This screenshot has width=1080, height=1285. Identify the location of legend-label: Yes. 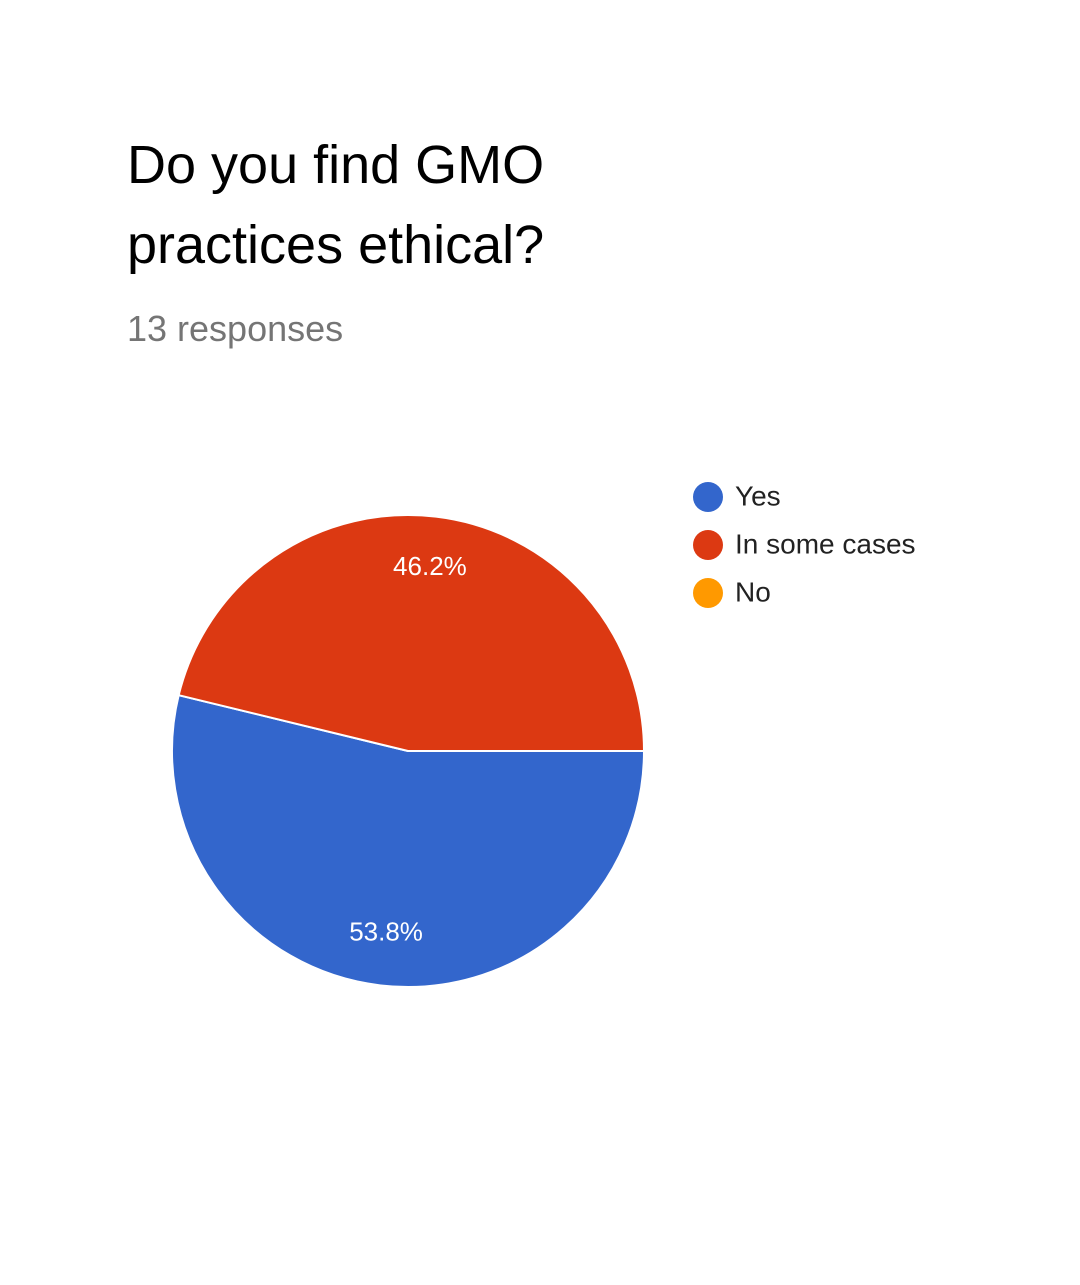
(758, 495).